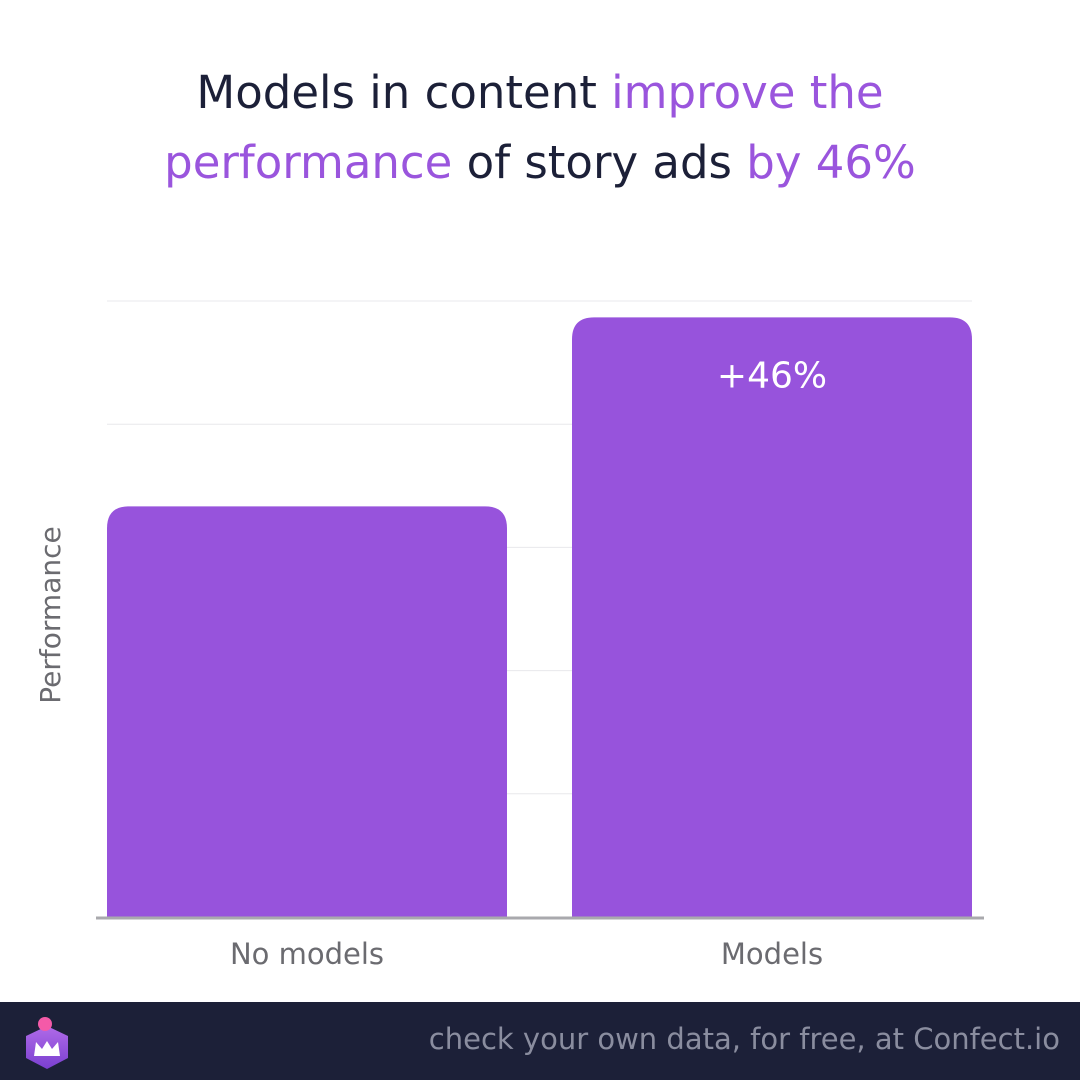 The image size is (1080, 1080). I want to click on title-text-1: Models in content, so click(404, 92).